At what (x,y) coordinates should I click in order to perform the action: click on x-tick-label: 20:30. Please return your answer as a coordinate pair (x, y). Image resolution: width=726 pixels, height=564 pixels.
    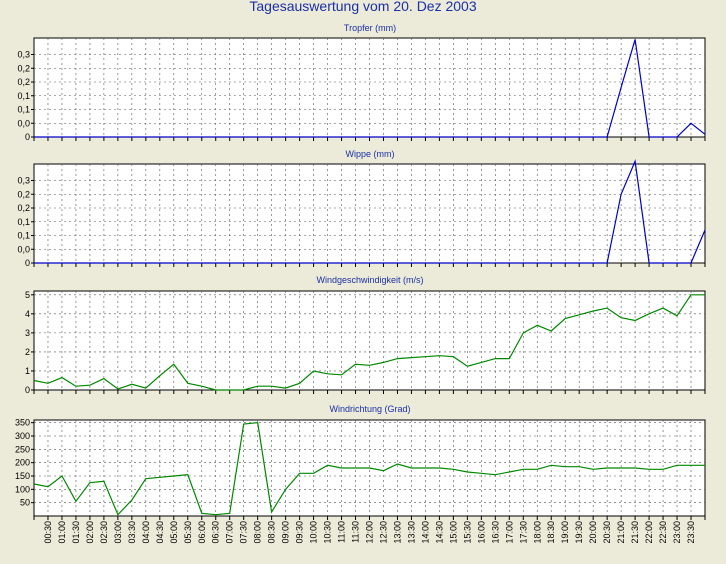
    Looking at the image, I should click on (607, 532).